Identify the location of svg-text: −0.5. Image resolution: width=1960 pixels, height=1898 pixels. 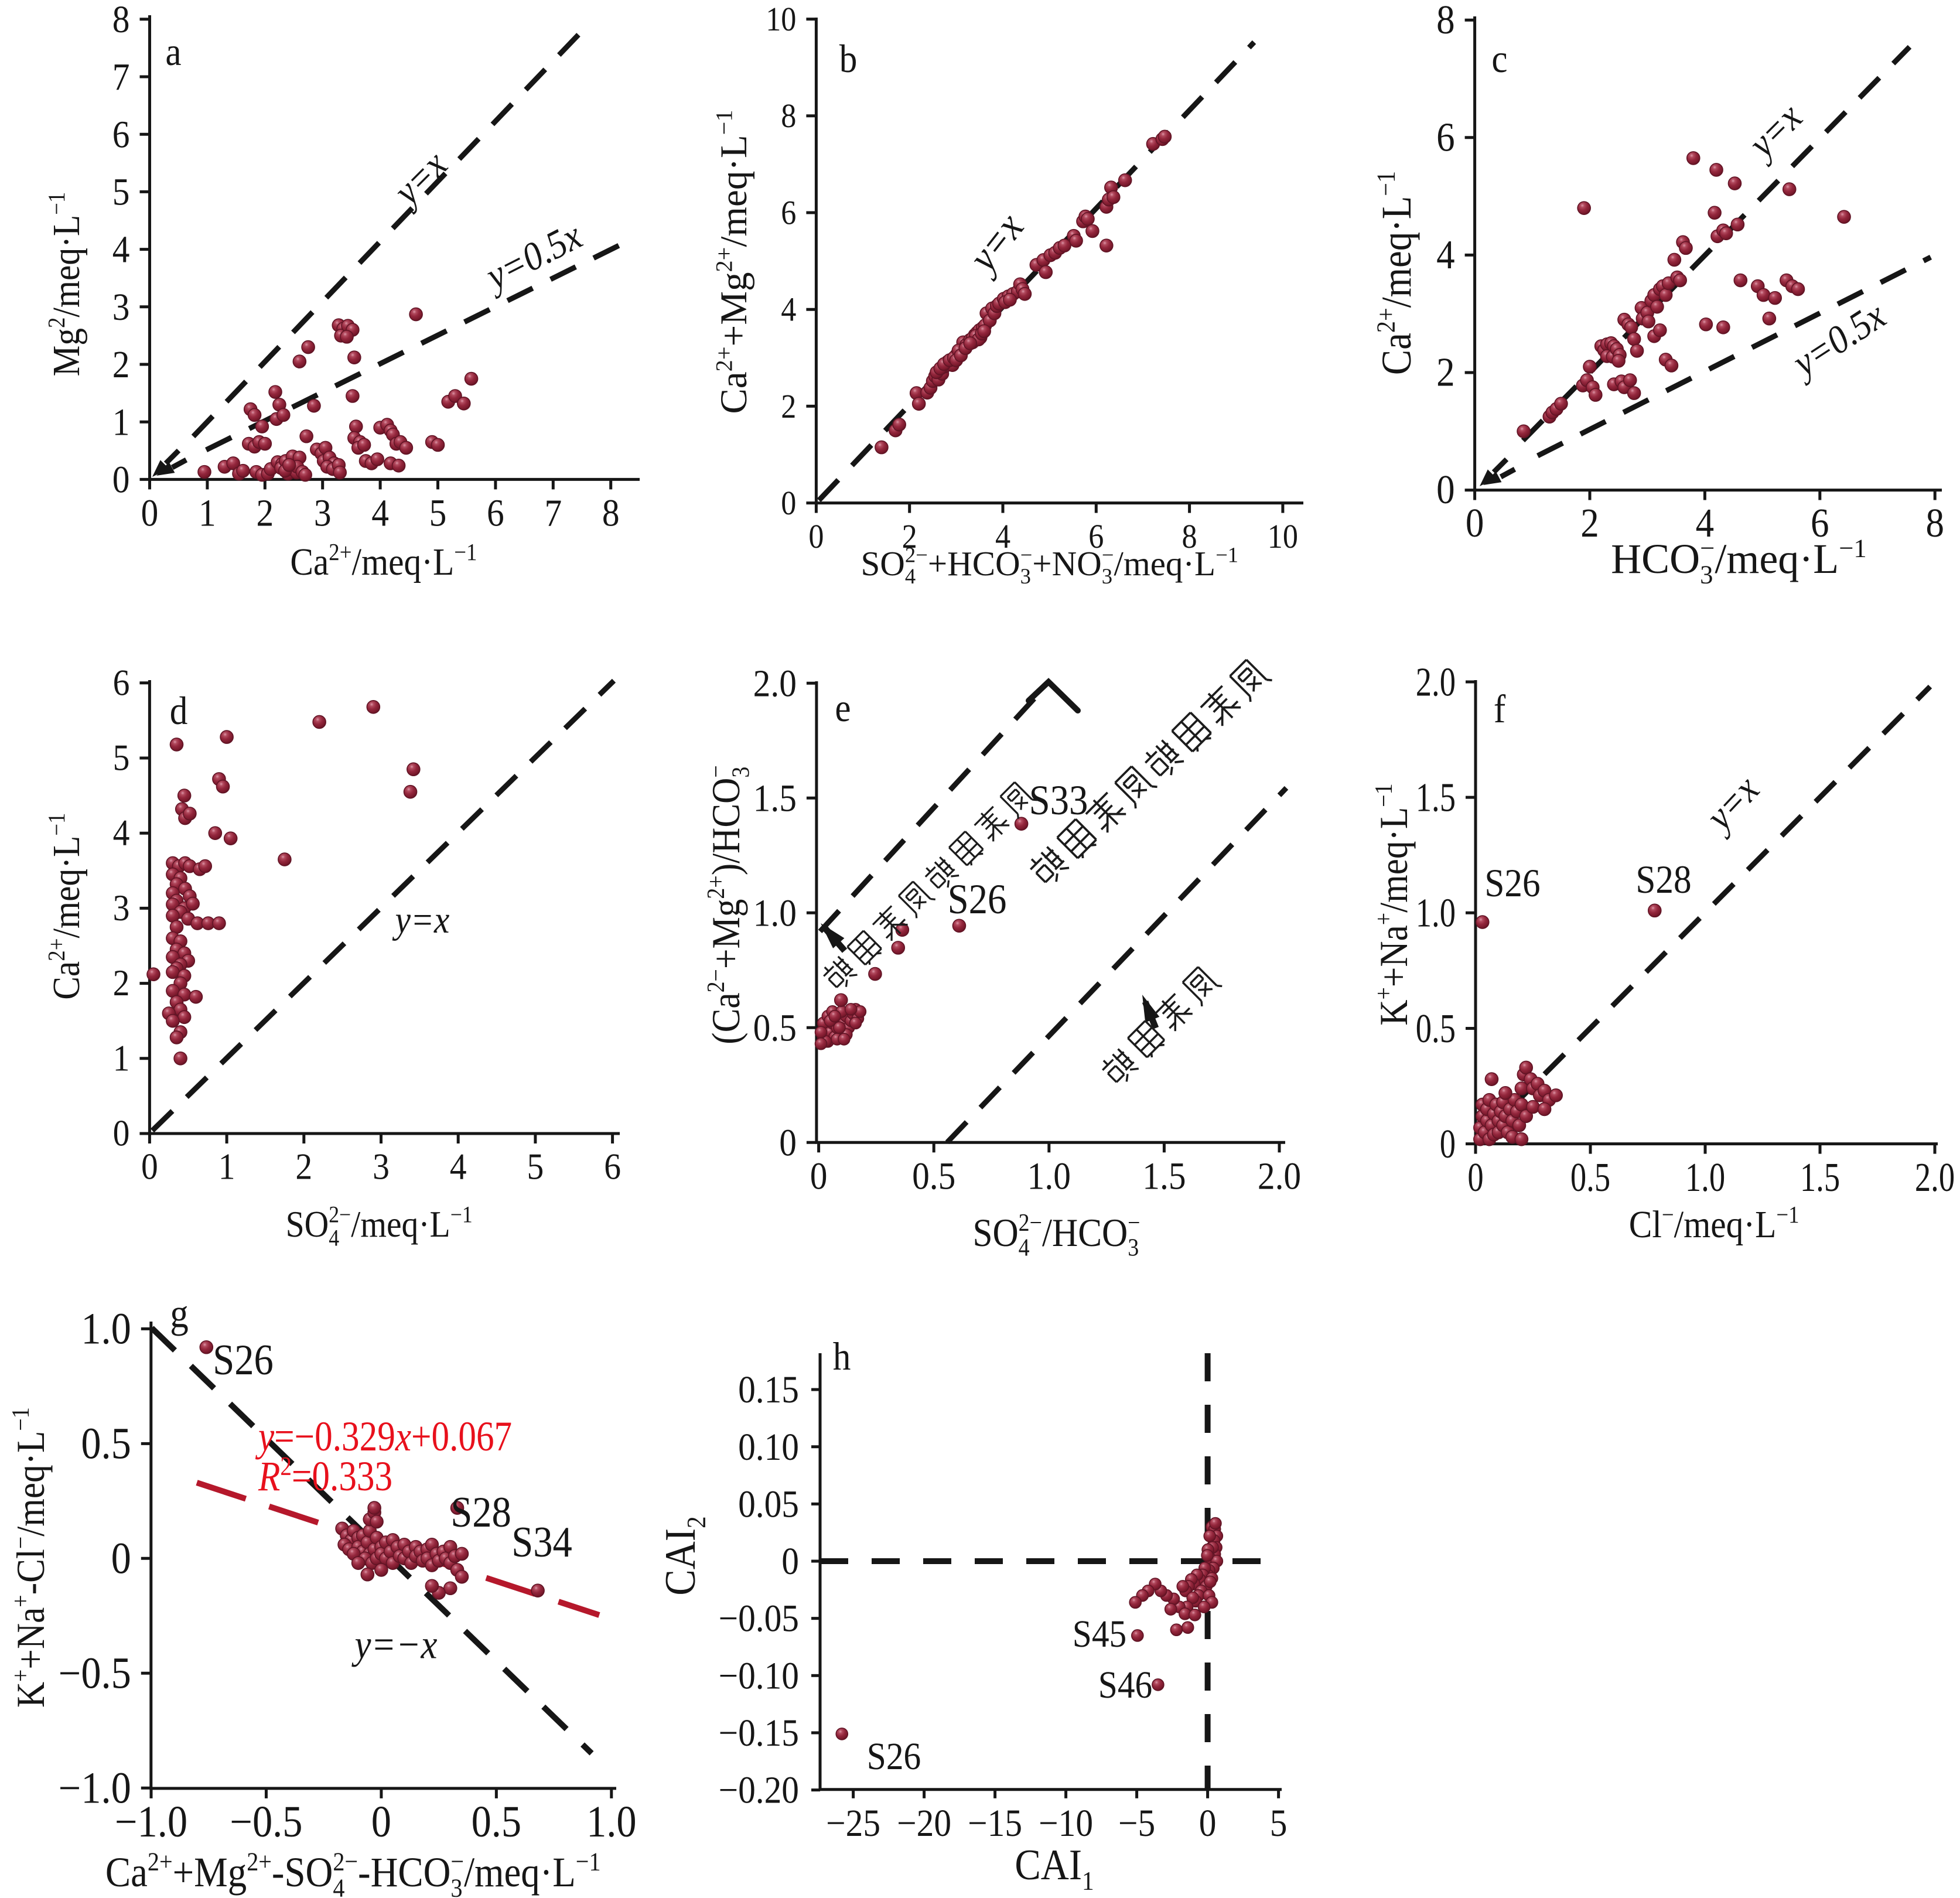
(266, 1821).